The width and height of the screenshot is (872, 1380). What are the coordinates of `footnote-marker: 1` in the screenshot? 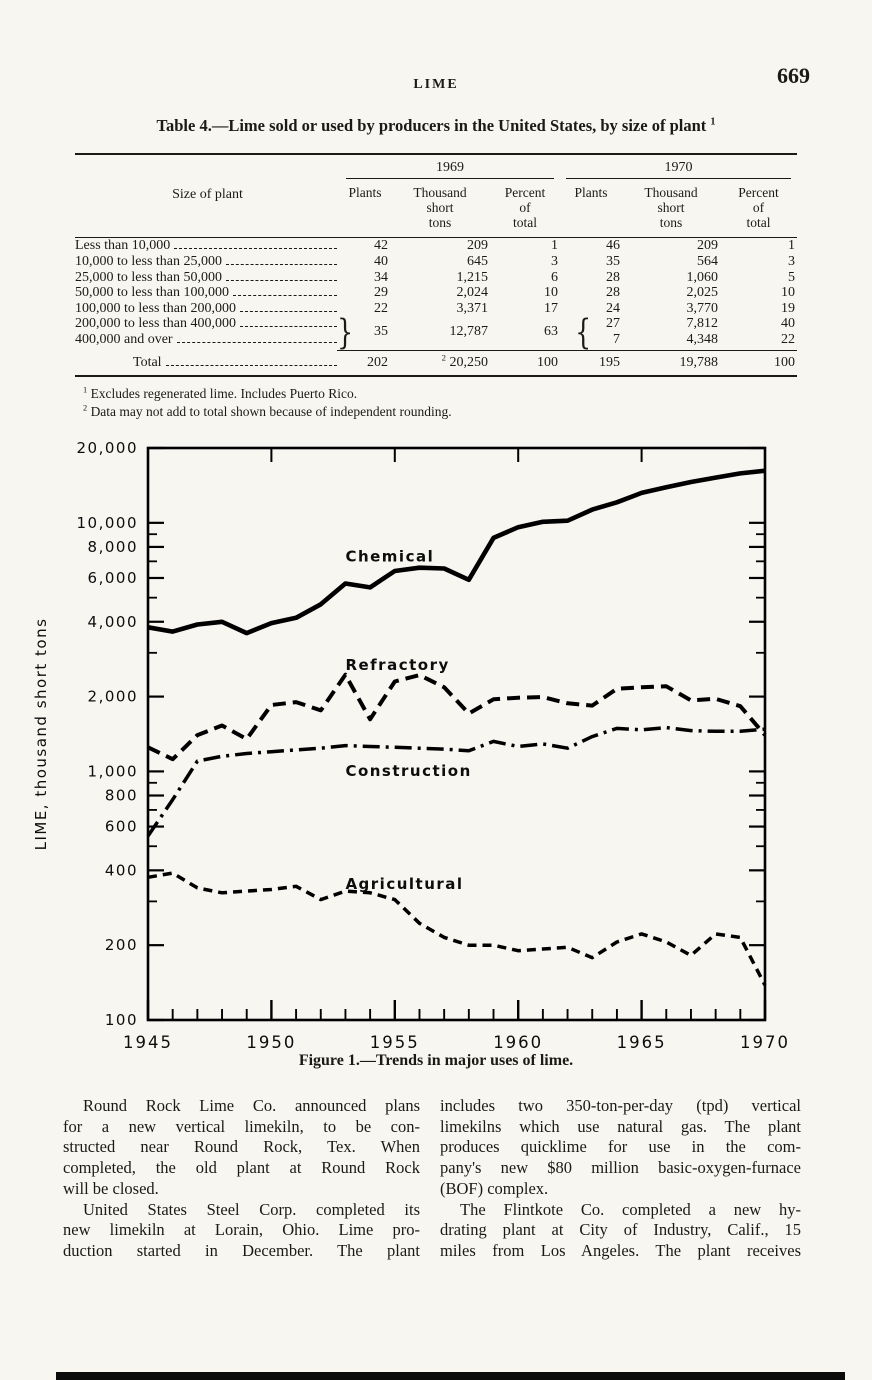 It's located at (85, 390).